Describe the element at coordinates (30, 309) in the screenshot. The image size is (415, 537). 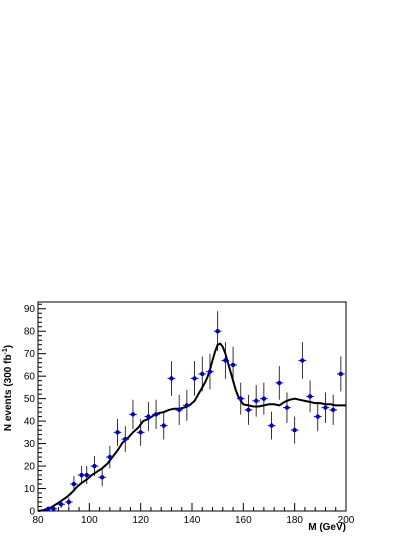
I see `y-tick-label: 90` at that location.